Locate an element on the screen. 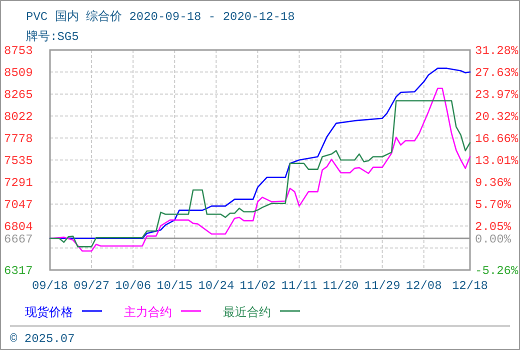 Image resolution: width=520 pixels, height=350 pixels. y2-tick-label: -5.26% is located at coordinates (497, 271).